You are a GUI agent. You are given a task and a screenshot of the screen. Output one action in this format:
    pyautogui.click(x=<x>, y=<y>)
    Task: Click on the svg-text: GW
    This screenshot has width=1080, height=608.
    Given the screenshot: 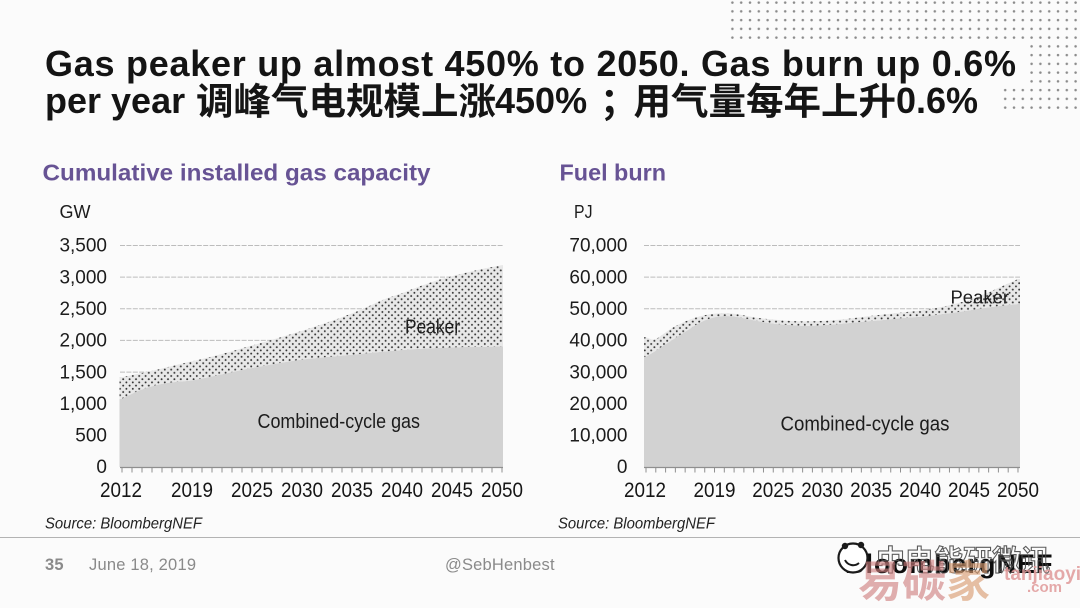 What is the action you would take?
    pyautogui.click(x=75, y=212)
    